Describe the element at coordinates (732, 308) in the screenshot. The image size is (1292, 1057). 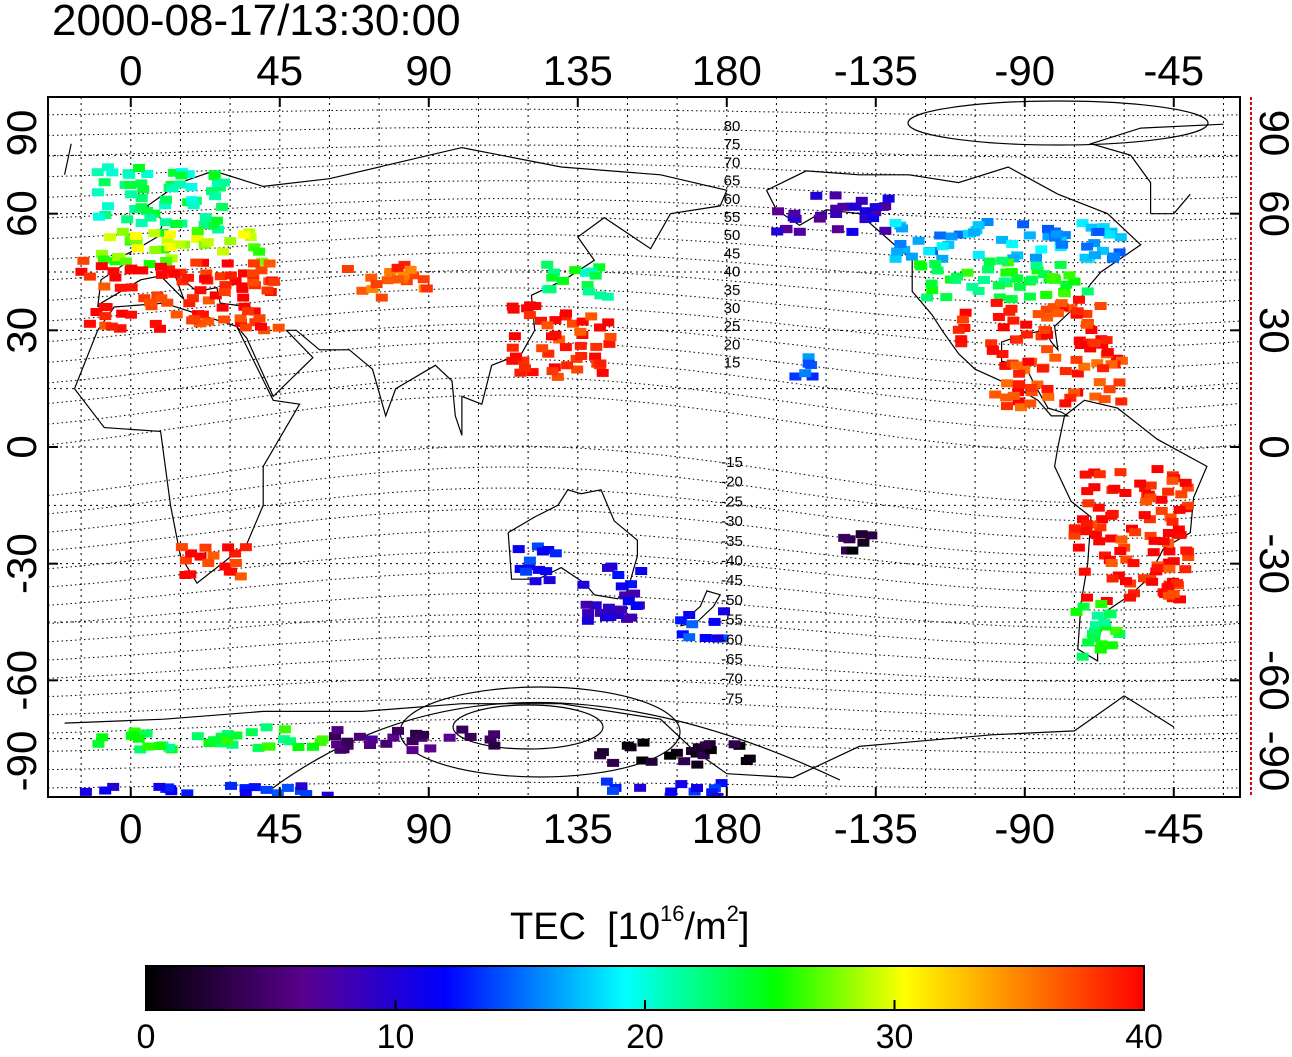
I see `contour-label: 30` at that location.